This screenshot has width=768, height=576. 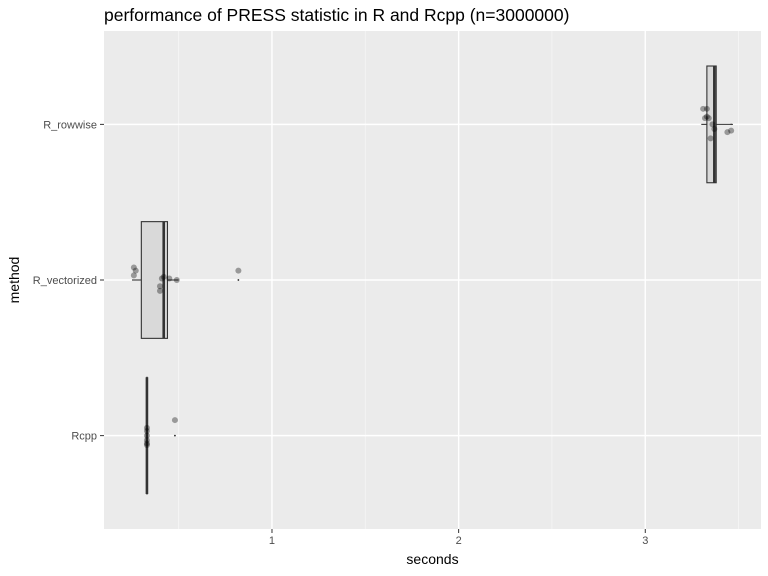 I want to click on box-iqr, so click(x=711, y=124).